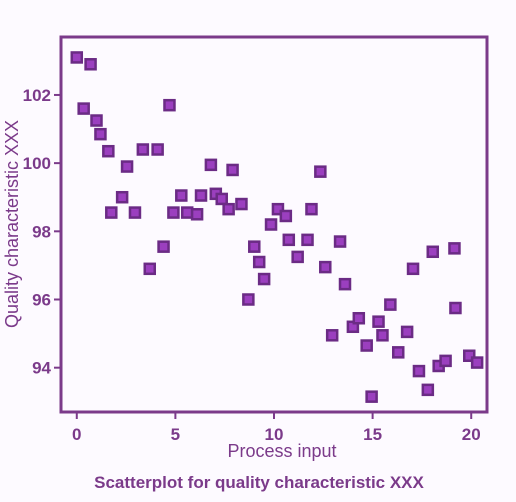 The image size is (516, 502). Describe the element at coordinates (37, 163) in the screenshot. I see `y-tick-label: 100` at that location.